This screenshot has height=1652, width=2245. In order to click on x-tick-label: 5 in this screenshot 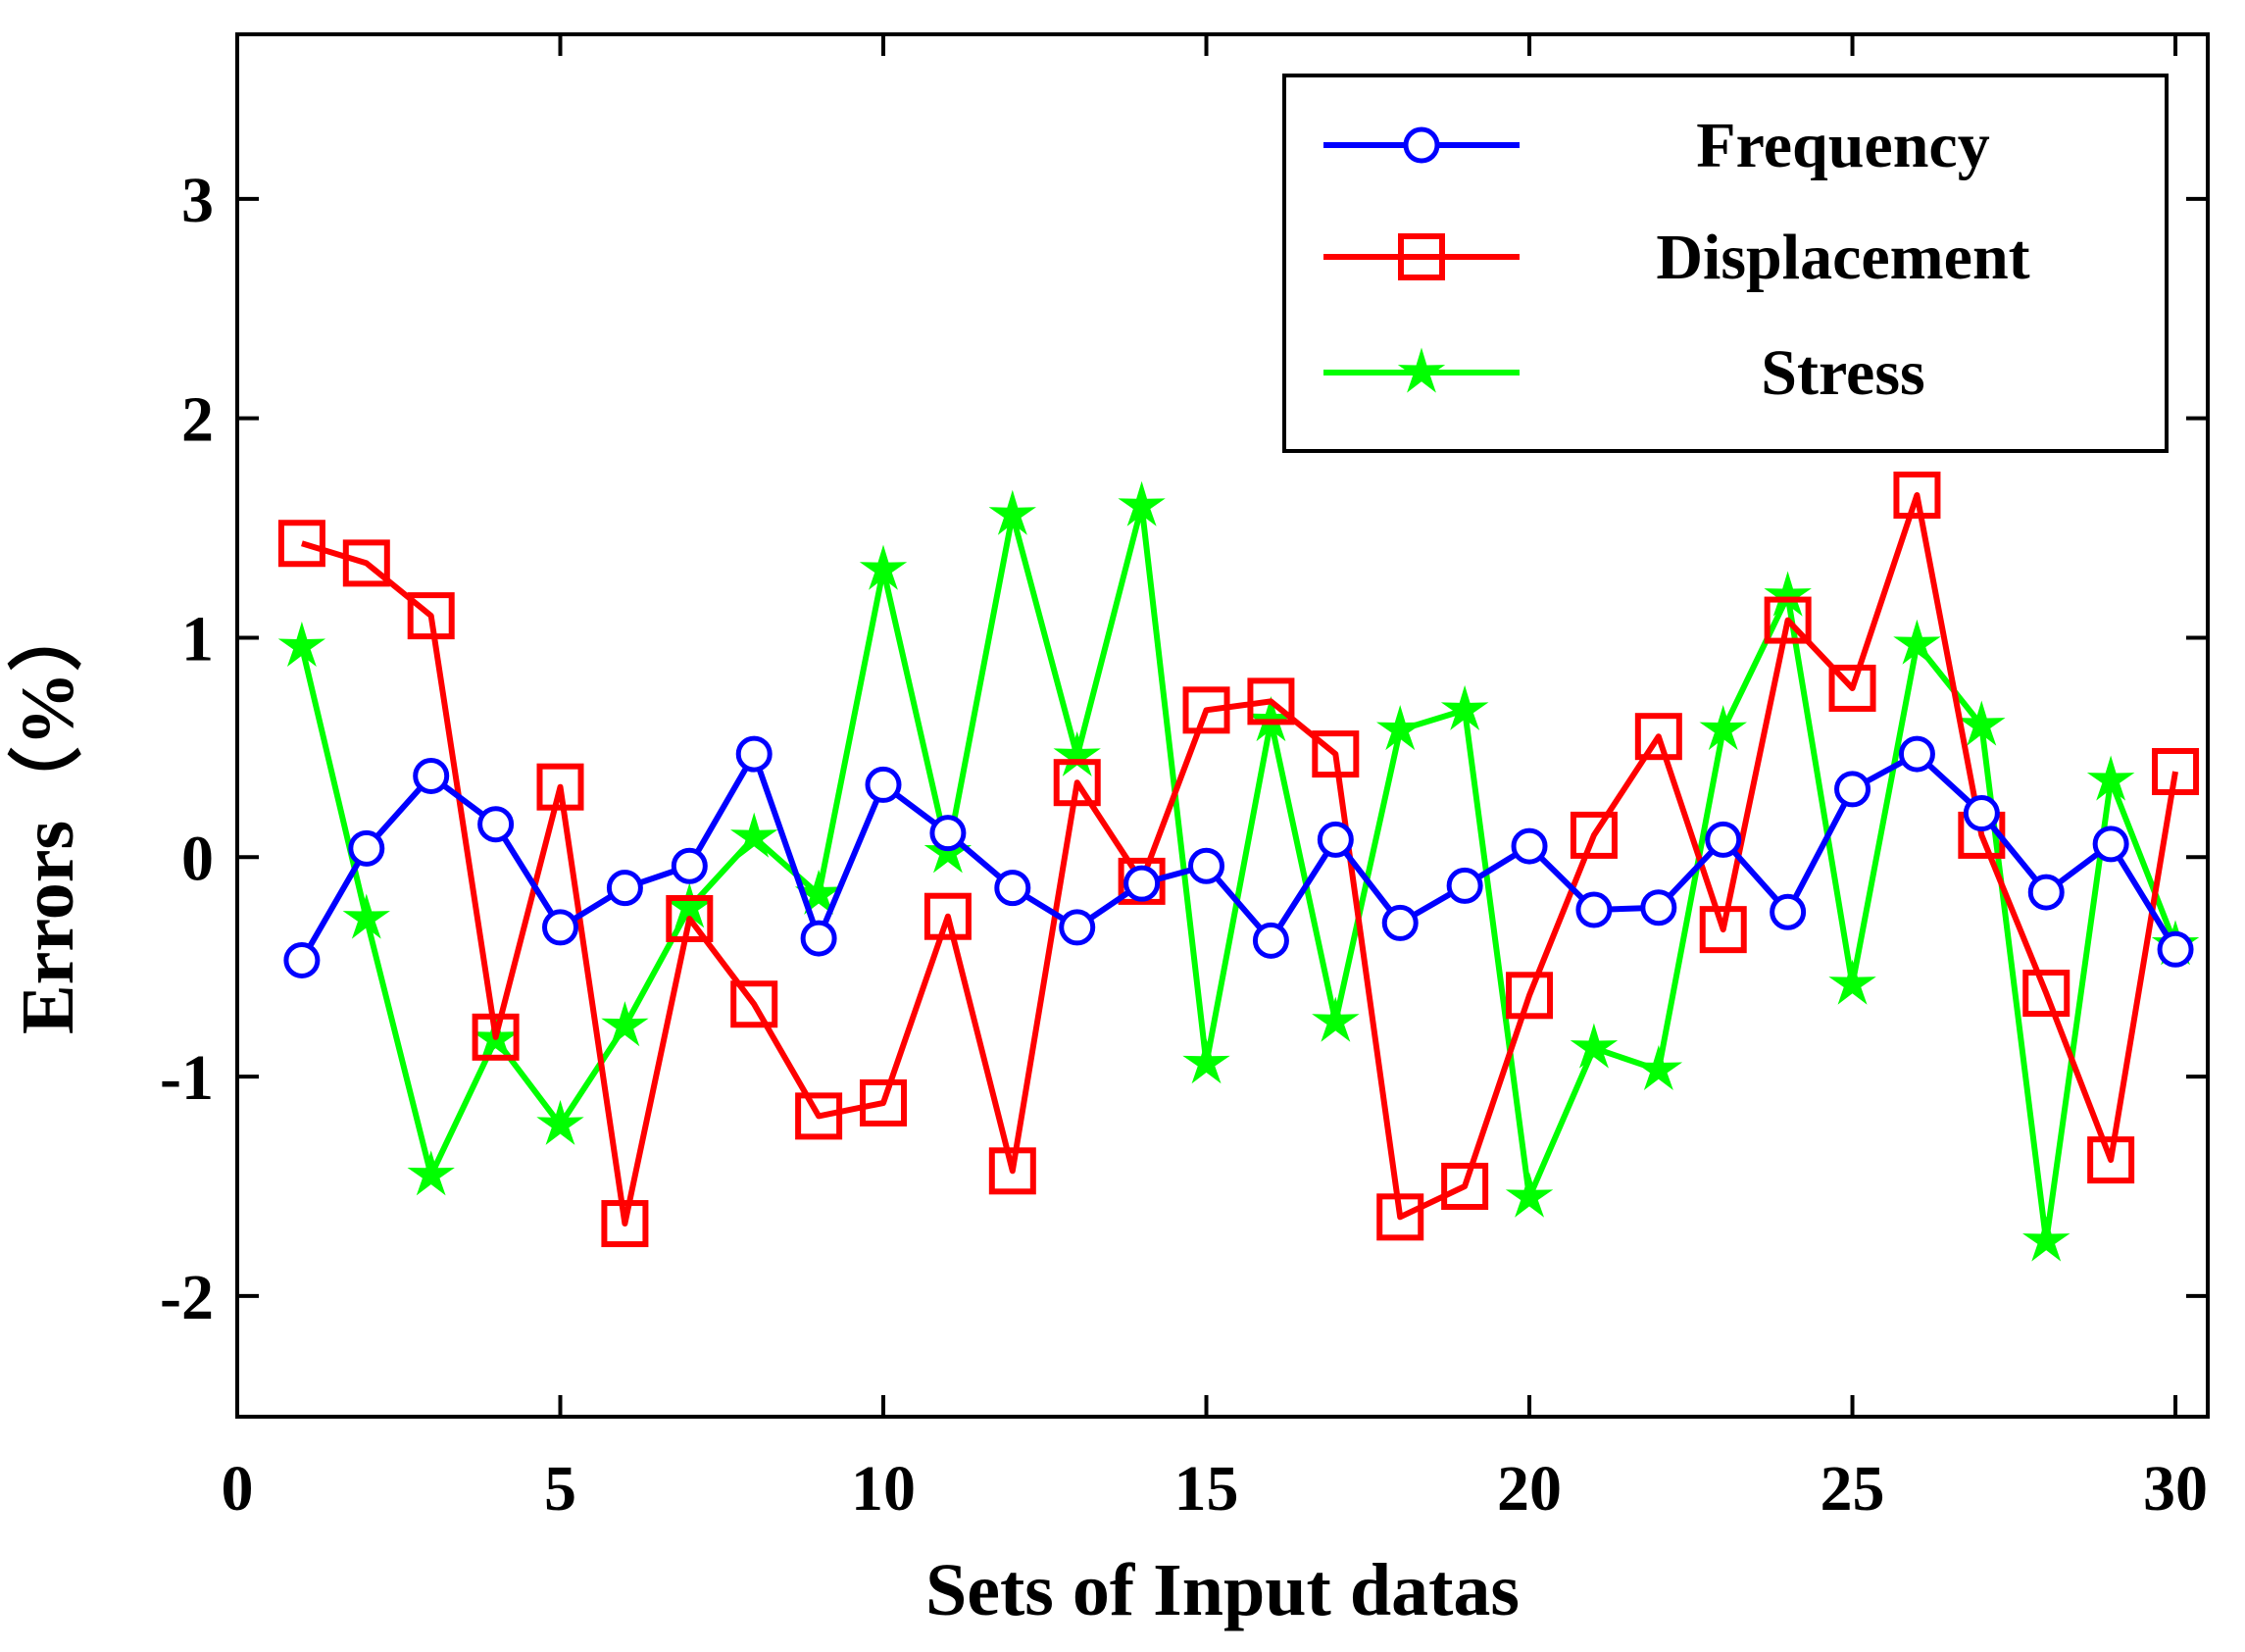, I will do `click(560, 1489)`.